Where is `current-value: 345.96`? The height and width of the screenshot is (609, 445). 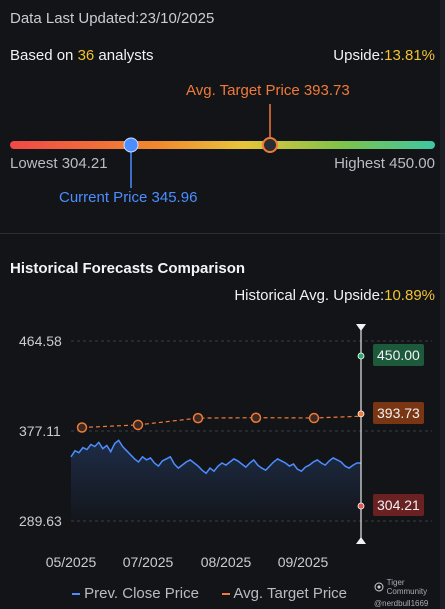 current-value: 345.96 is located at coordinates (174, 197).